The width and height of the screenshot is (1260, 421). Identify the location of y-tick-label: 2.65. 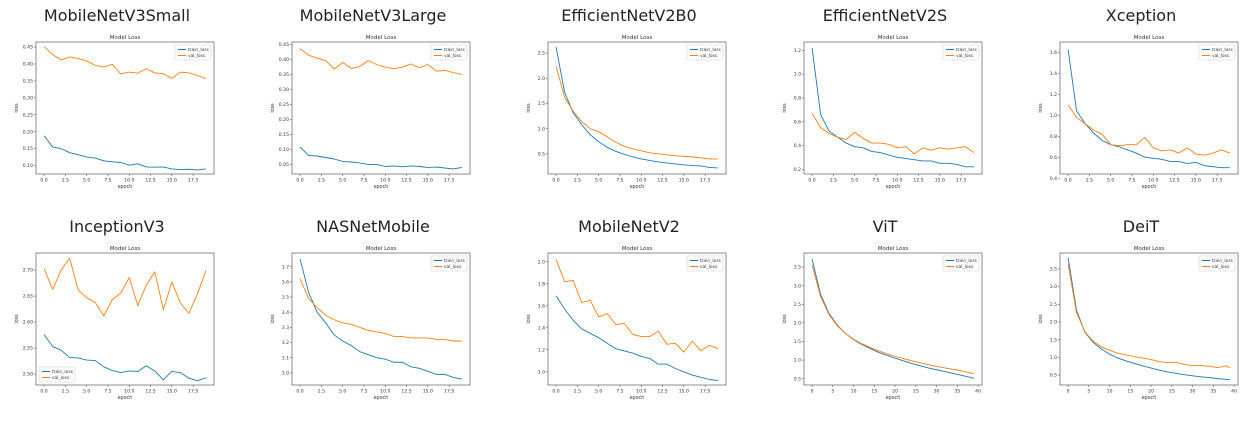
(28, 297).